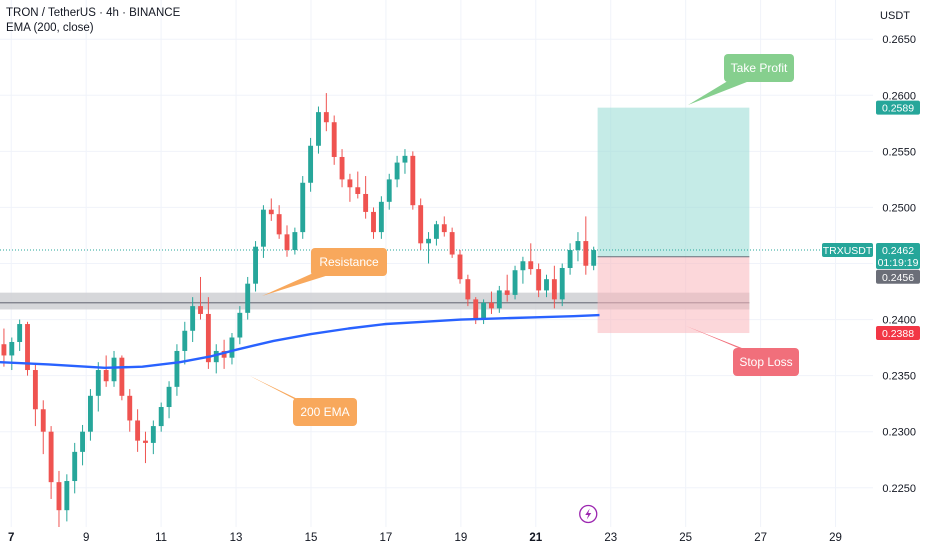 This screenshot has height=550, width=932. I want to click on symbol-title: TRON / TetherUS · 4h · BINANCE, so click(93, 13).